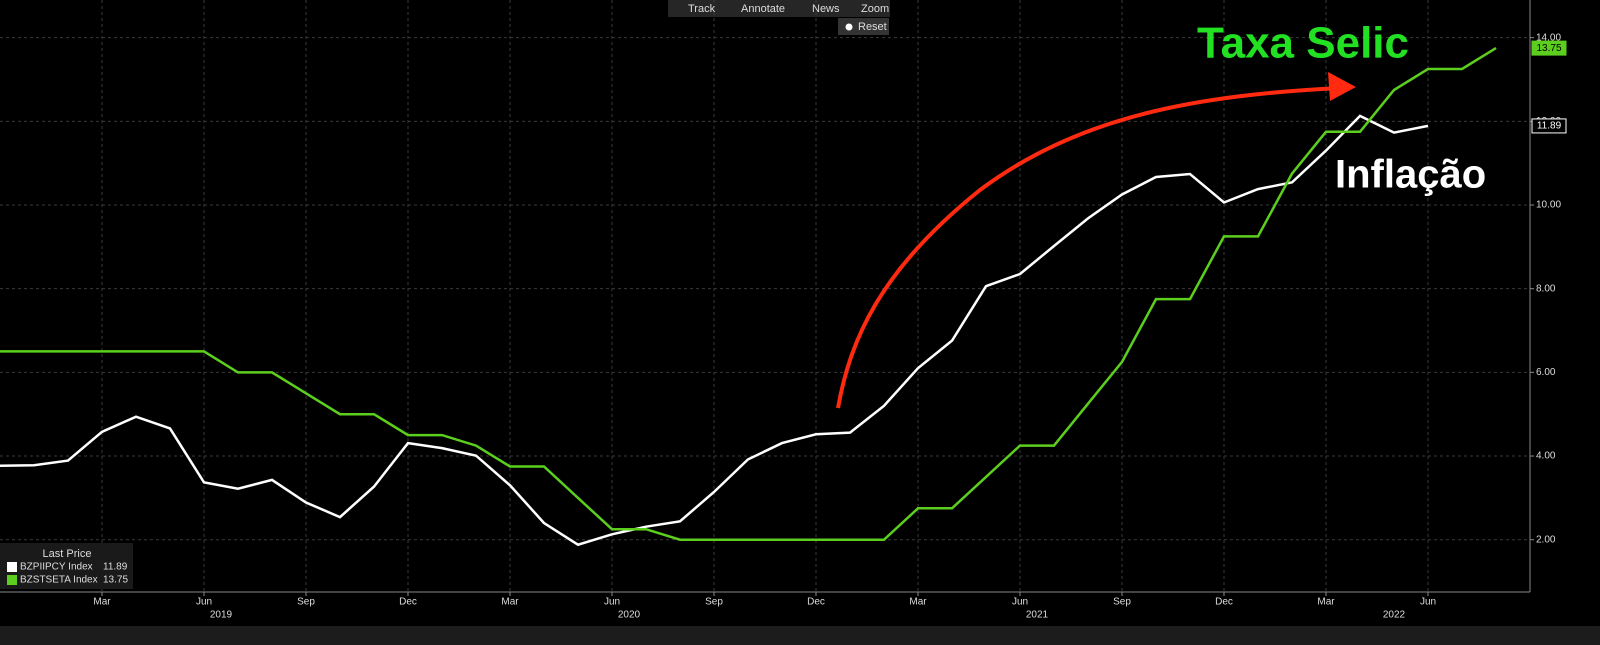  Describe the element at coordinates (1410, 175) in the screenshot. I see `annotation: Inflação` at that location.